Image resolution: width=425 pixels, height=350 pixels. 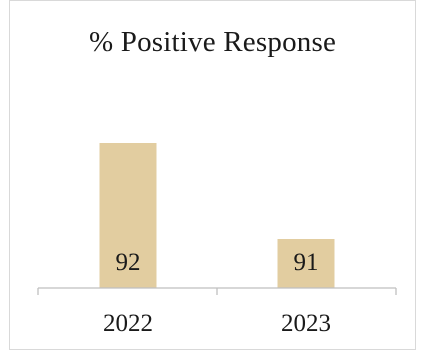 I want to click on x-axis, so click(x=217, y=291).